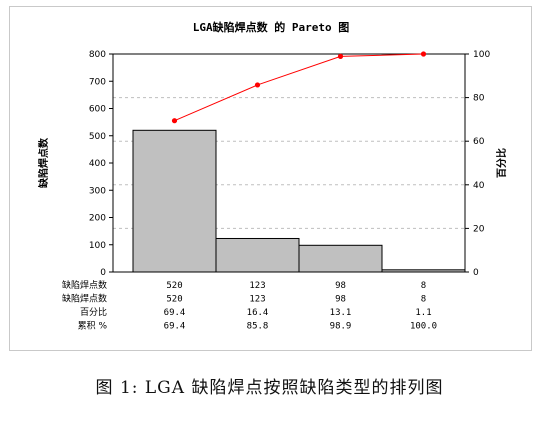 The height and width of the screenshot is (439, 539). What do you see at coordinates (97, 110) in the screenshot?
I see `y-tick-label: 600` at bounding box center [97, 110].